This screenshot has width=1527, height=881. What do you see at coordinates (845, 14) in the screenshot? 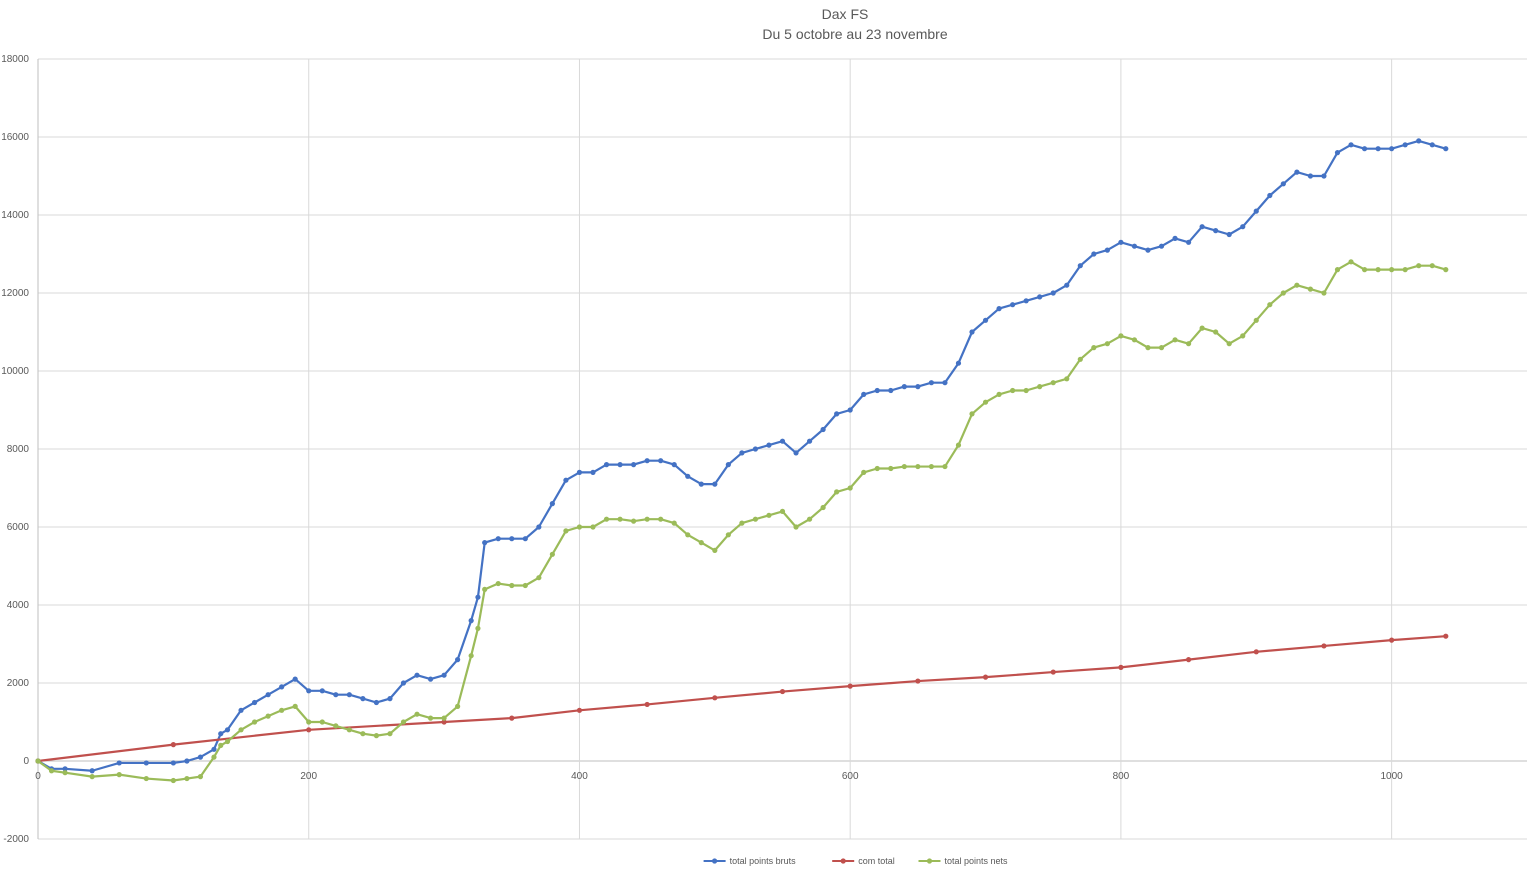
I see `chart-title: Dax FS` at bounding box center [845, 14].